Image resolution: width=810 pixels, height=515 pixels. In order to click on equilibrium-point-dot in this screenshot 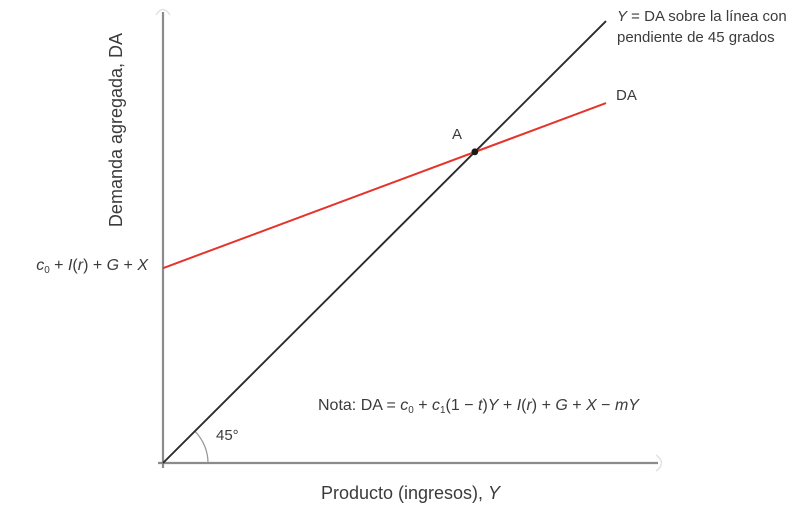, I will do `click(475, 152)`.